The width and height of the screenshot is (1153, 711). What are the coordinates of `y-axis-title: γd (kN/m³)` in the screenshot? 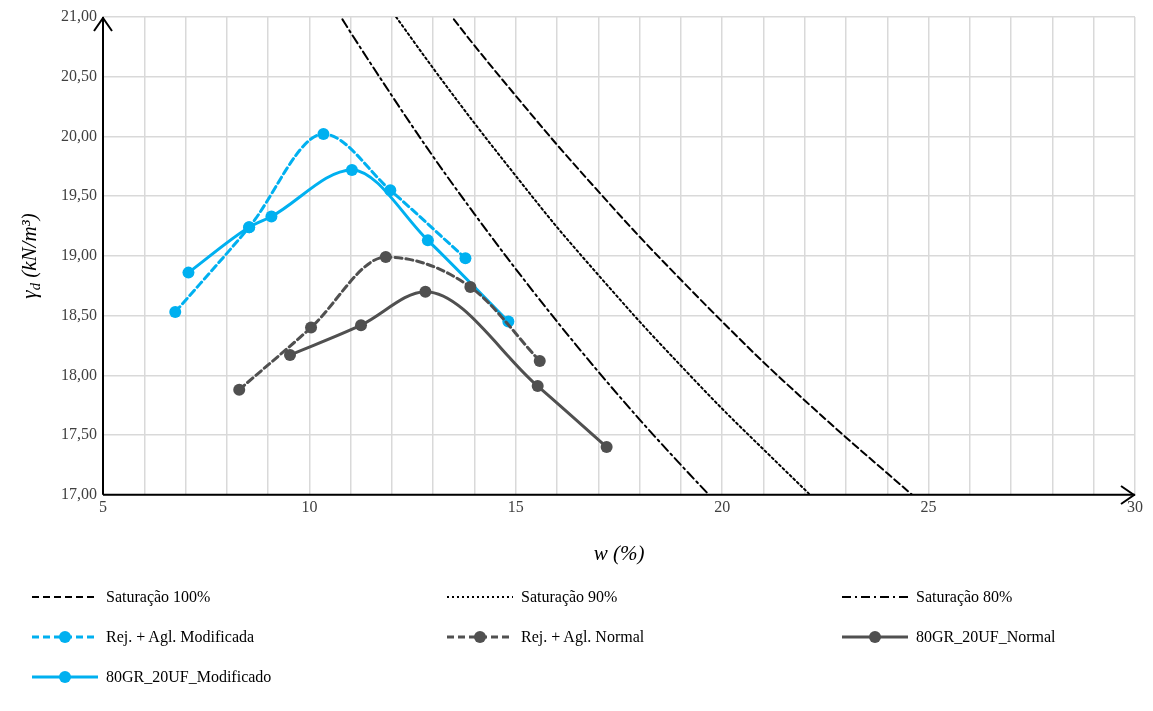 It's located at (30, 256).